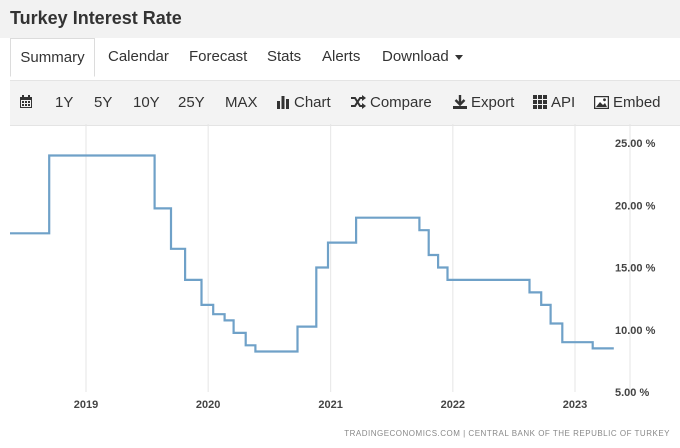 The height and width of the screenshot is (448, 680). Describe the element at coordinates (453, 405) in the screenshot. I see `x-tick-label: 2022` at that location.